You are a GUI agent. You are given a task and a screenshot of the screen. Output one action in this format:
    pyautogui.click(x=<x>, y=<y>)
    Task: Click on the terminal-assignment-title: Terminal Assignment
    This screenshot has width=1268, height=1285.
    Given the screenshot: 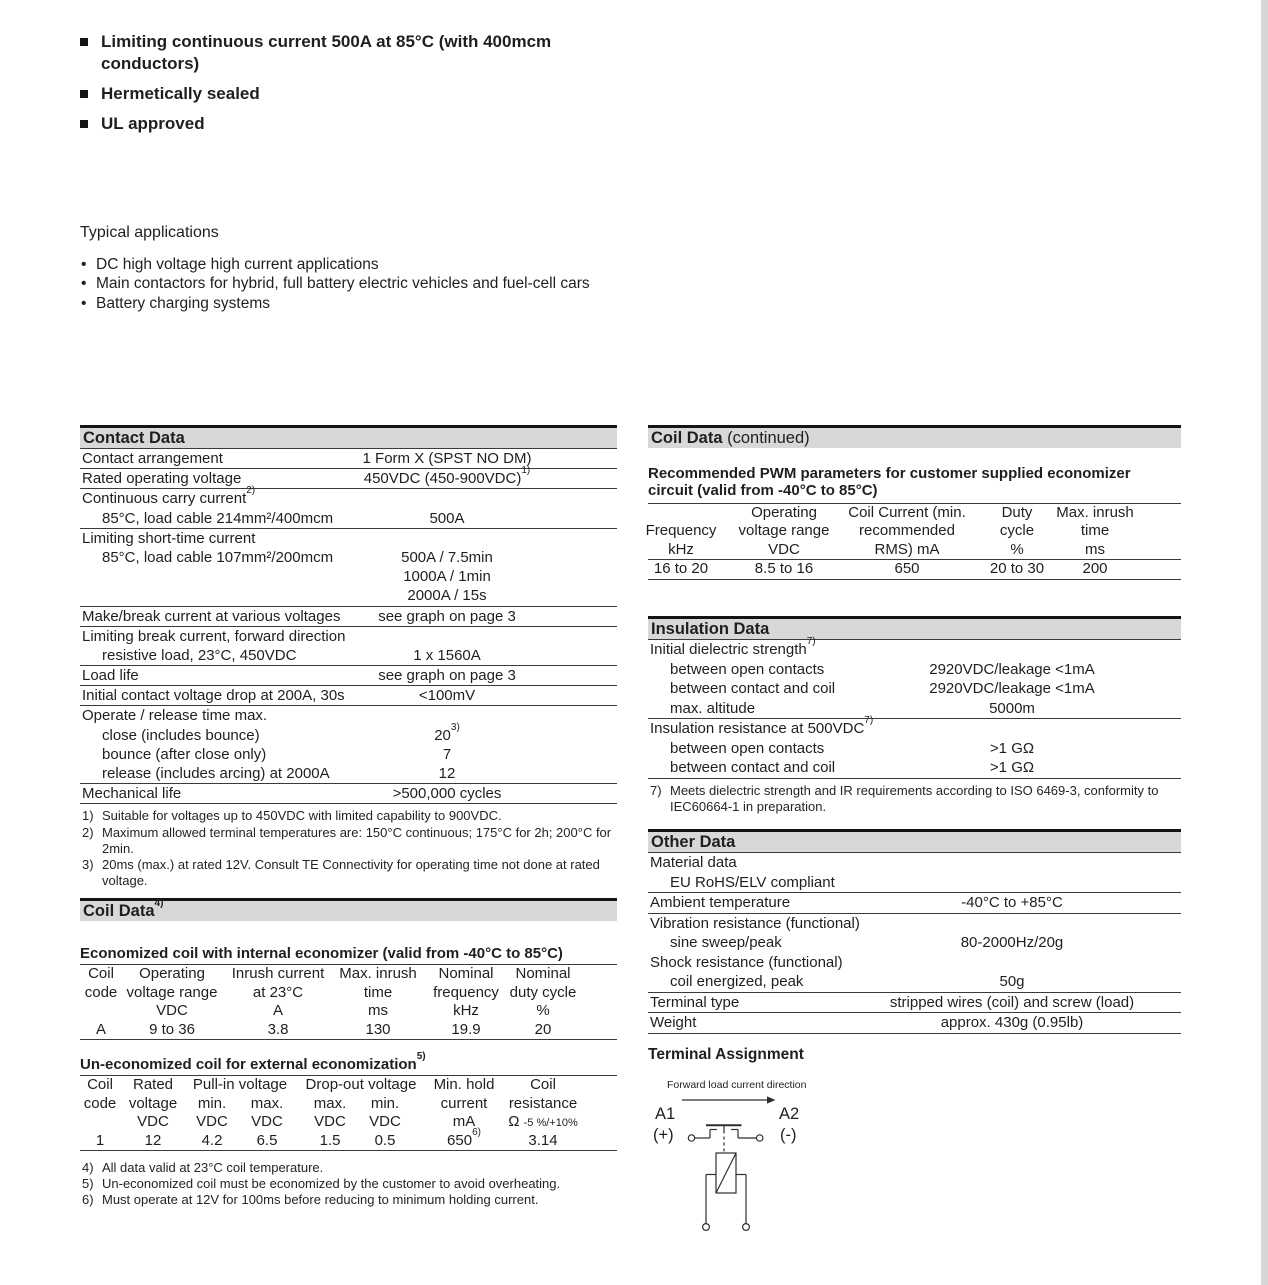 What is the action you would take?
    pyautogui.click(x=726, y=1054)
    